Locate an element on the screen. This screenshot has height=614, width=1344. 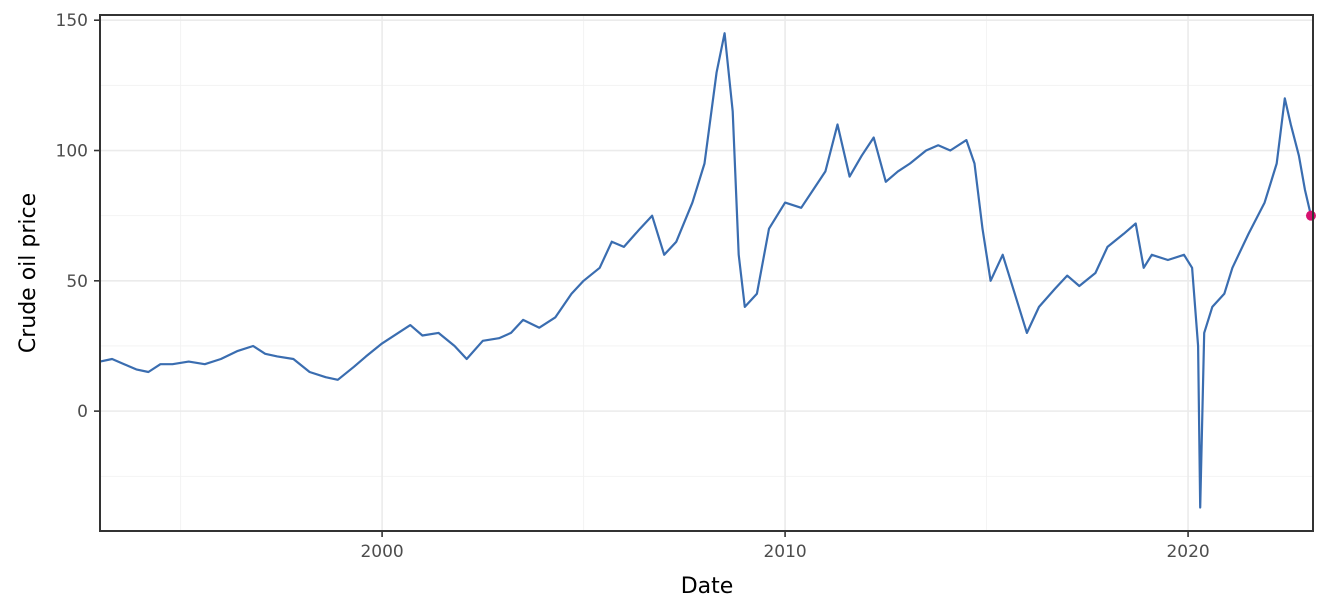
y-tick-label: 100 is located at coordinates (72, 152).